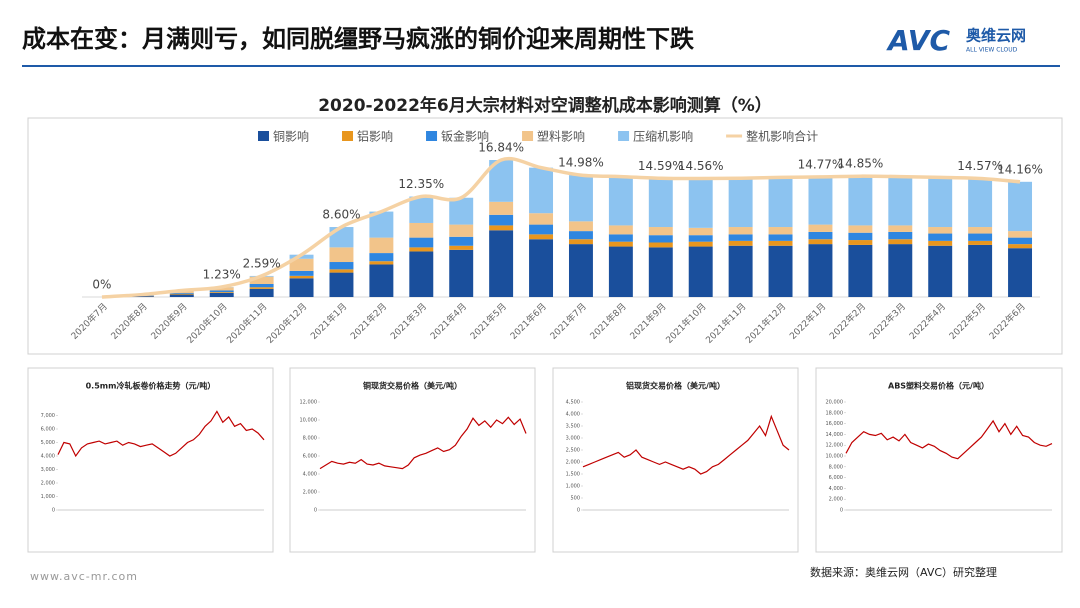  I want to click on y-tick-label: 5,000, so click(48, 443).